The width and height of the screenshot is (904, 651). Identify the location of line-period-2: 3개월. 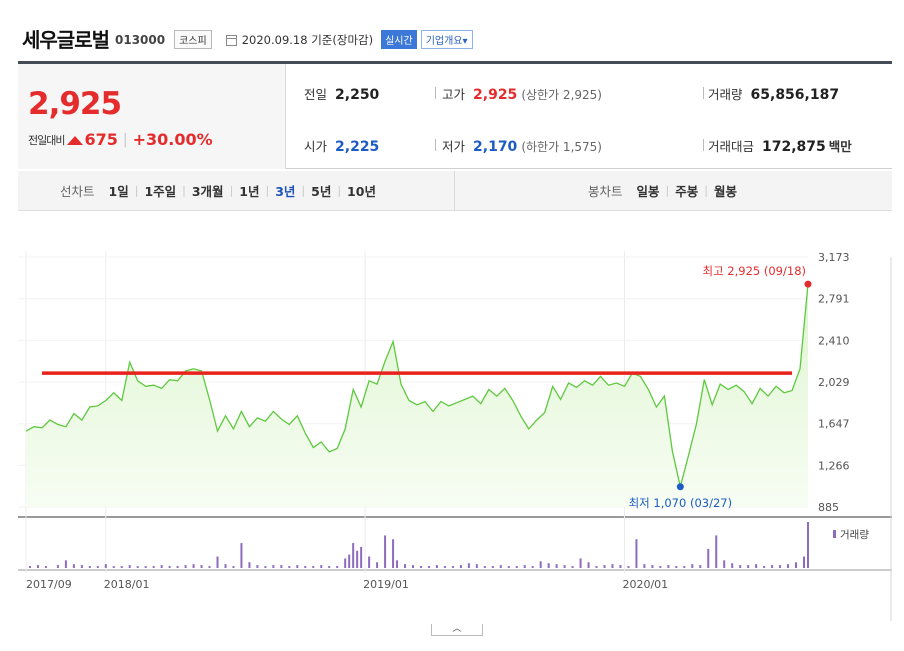
(207, 191).